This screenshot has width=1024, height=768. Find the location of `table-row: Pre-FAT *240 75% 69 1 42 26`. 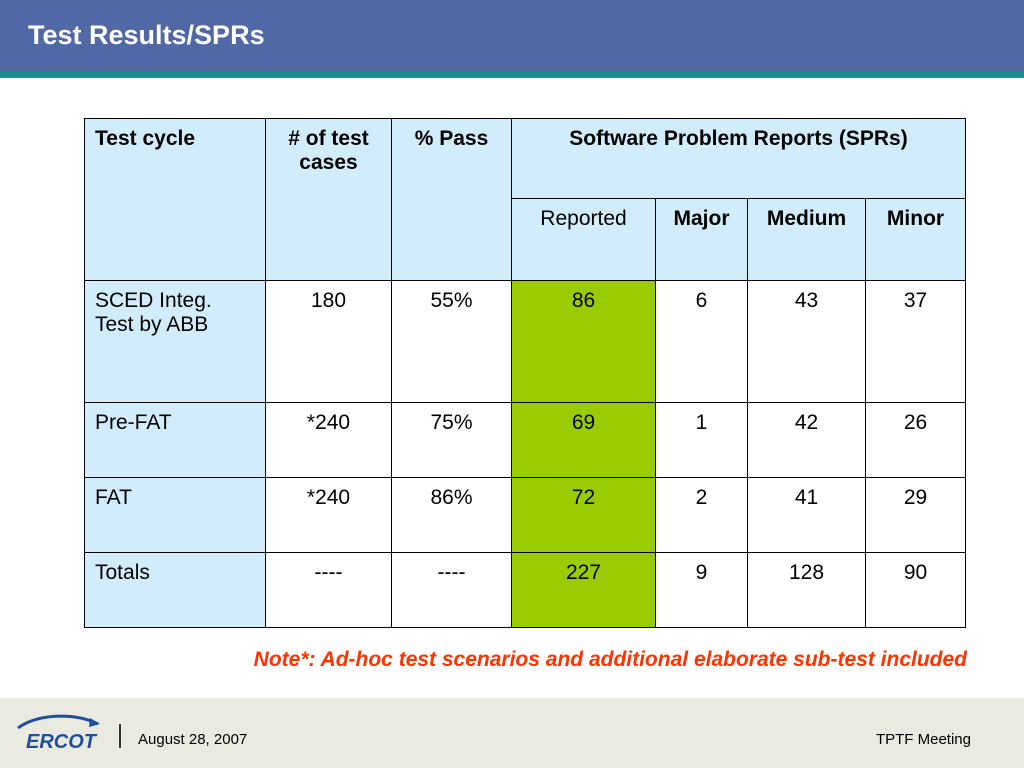

table-row: Pre-FAT *240 75% 69 1 42 26 is located at coordinates (525, 440).